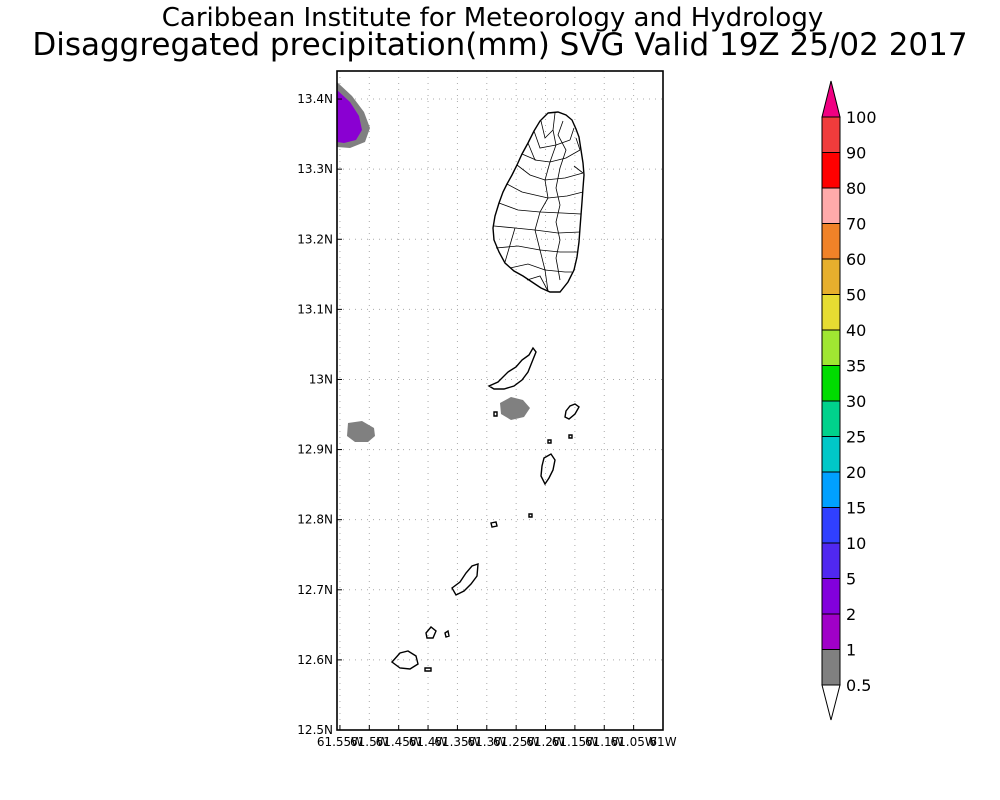 The width and height of the screenshot is (1000, 800). What do you see at coordinates (428, 669) in the screenshot?
I see `coastline-islet-a` at bounding box center [428, 669].